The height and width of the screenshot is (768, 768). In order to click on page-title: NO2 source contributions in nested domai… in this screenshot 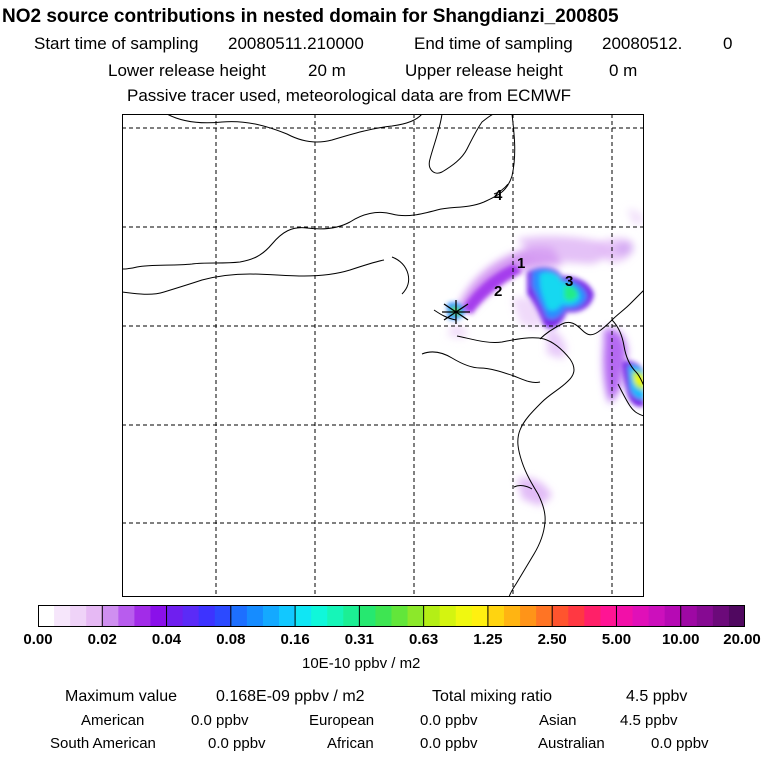, I will do `click(310, 16)`.